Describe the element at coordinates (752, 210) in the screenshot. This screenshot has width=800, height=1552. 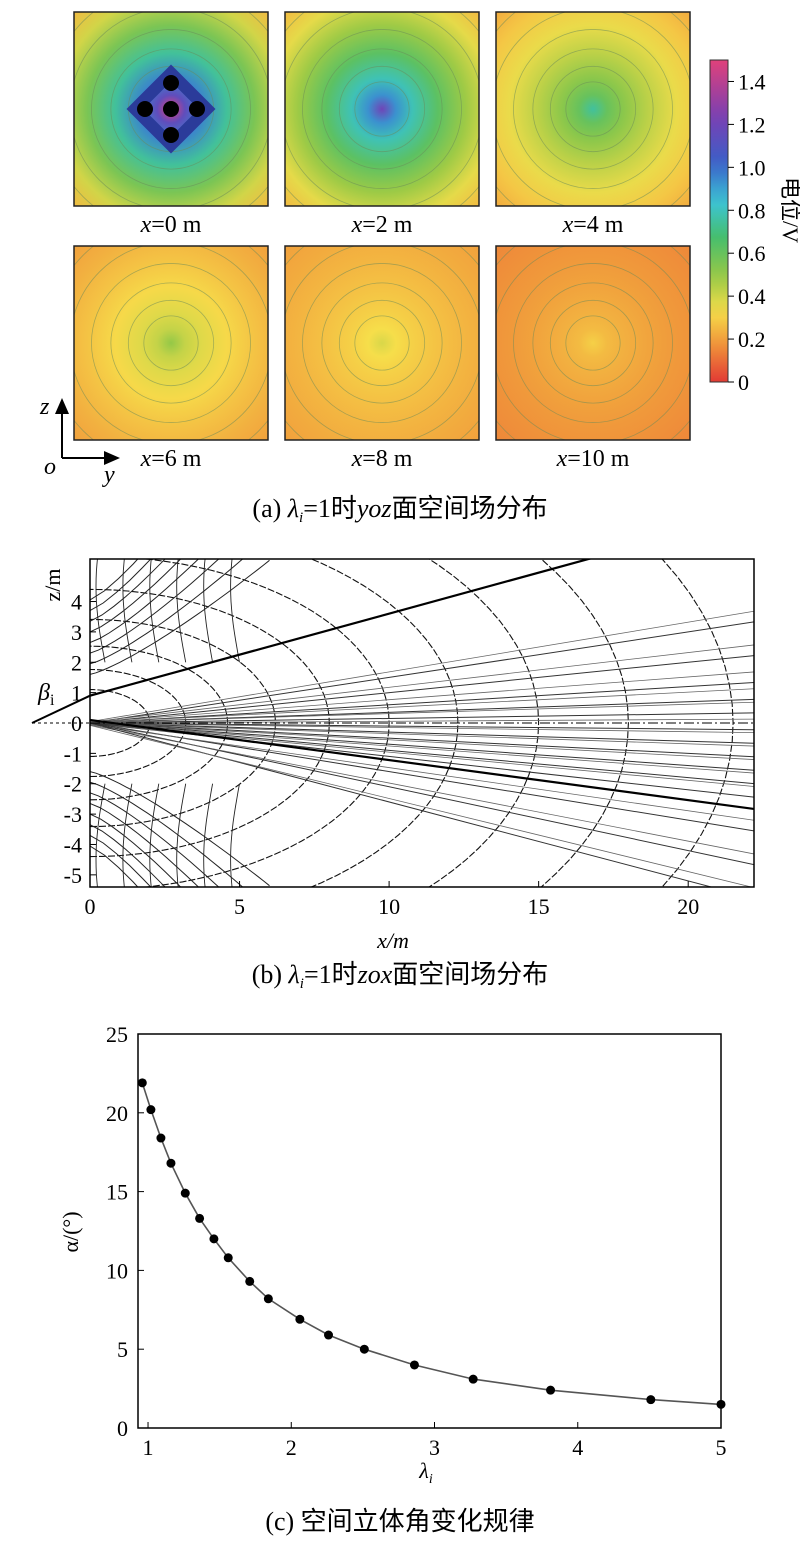
I see `colorbar-tick: 0.8` at that location.